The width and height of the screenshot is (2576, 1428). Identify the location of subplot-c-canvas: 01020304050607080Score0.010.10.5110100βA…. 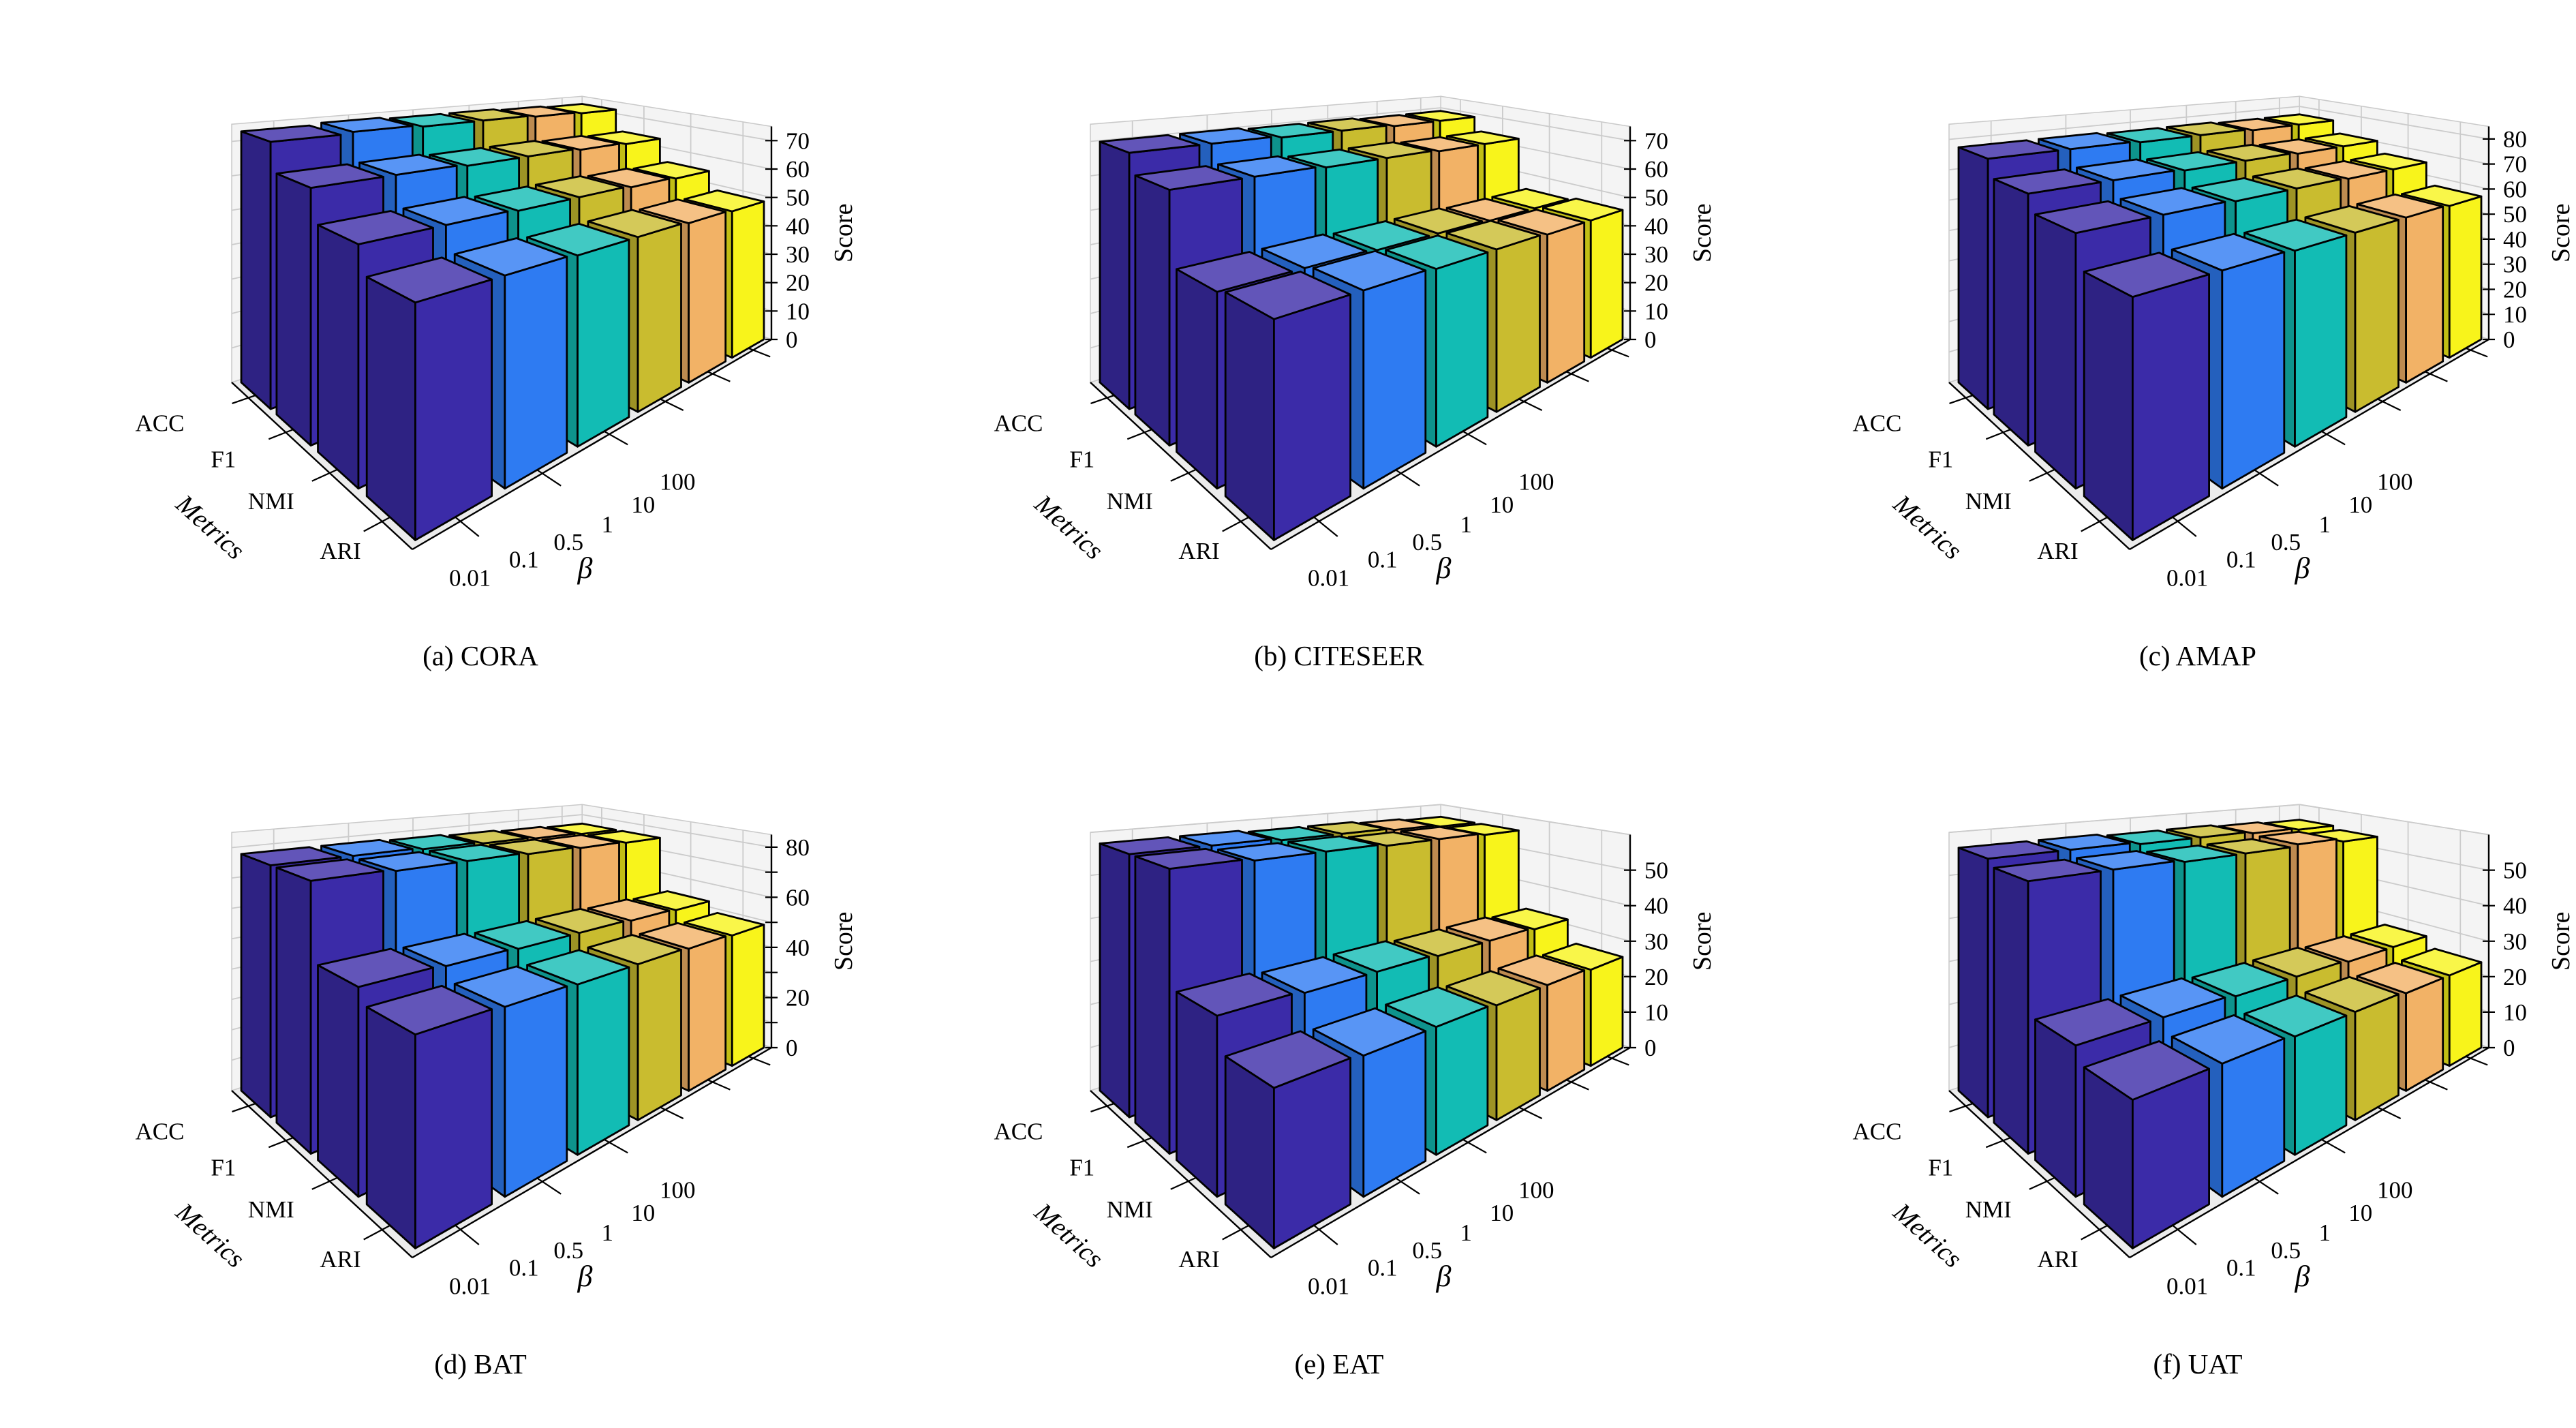
(2214, 343).